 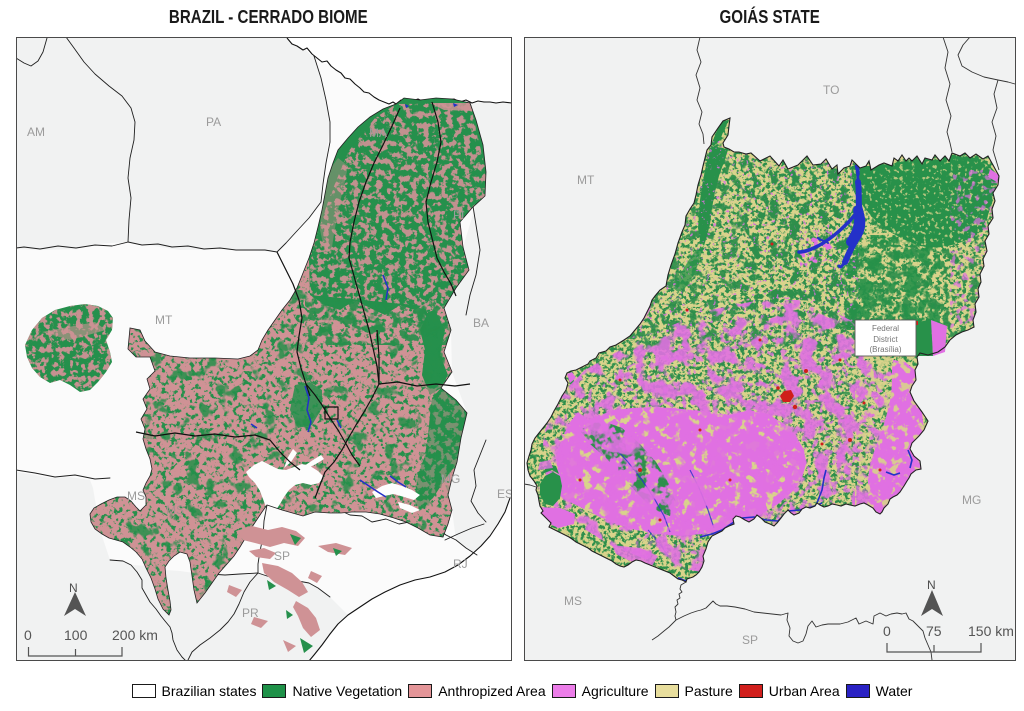 What do you see at coordinates (378, 133) in the screenshot?
I see `svg-text: MA` at bounding box center [378, 133].